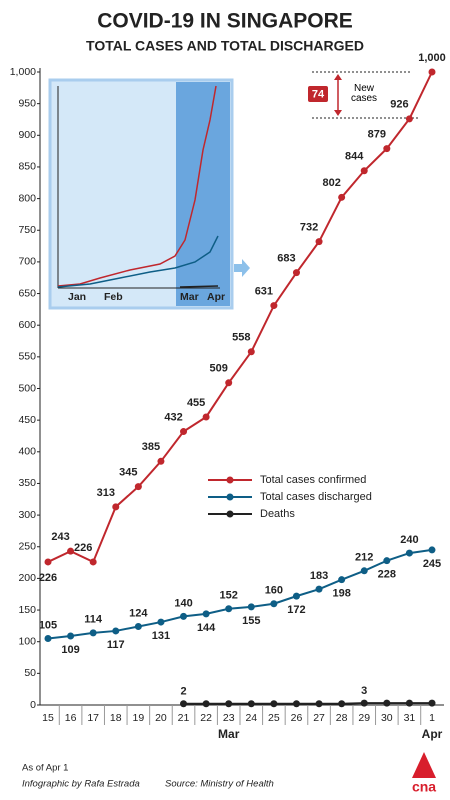 This screenshot has height=800, width=450. I want to click on x-tick-label: 23, so click(229, 718).